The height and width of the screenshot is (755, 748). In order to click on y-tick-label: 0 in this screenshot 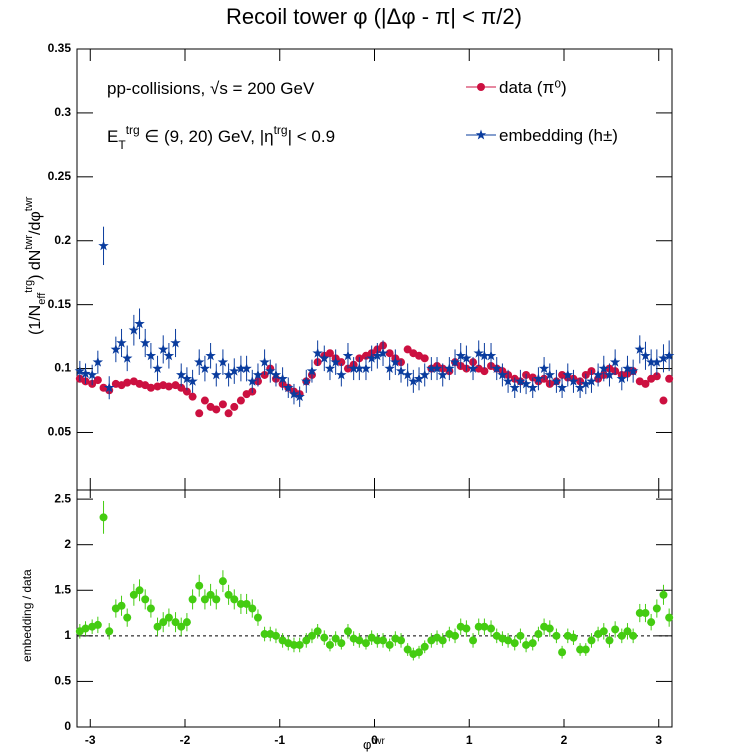, I will do `click(67, 726)`.